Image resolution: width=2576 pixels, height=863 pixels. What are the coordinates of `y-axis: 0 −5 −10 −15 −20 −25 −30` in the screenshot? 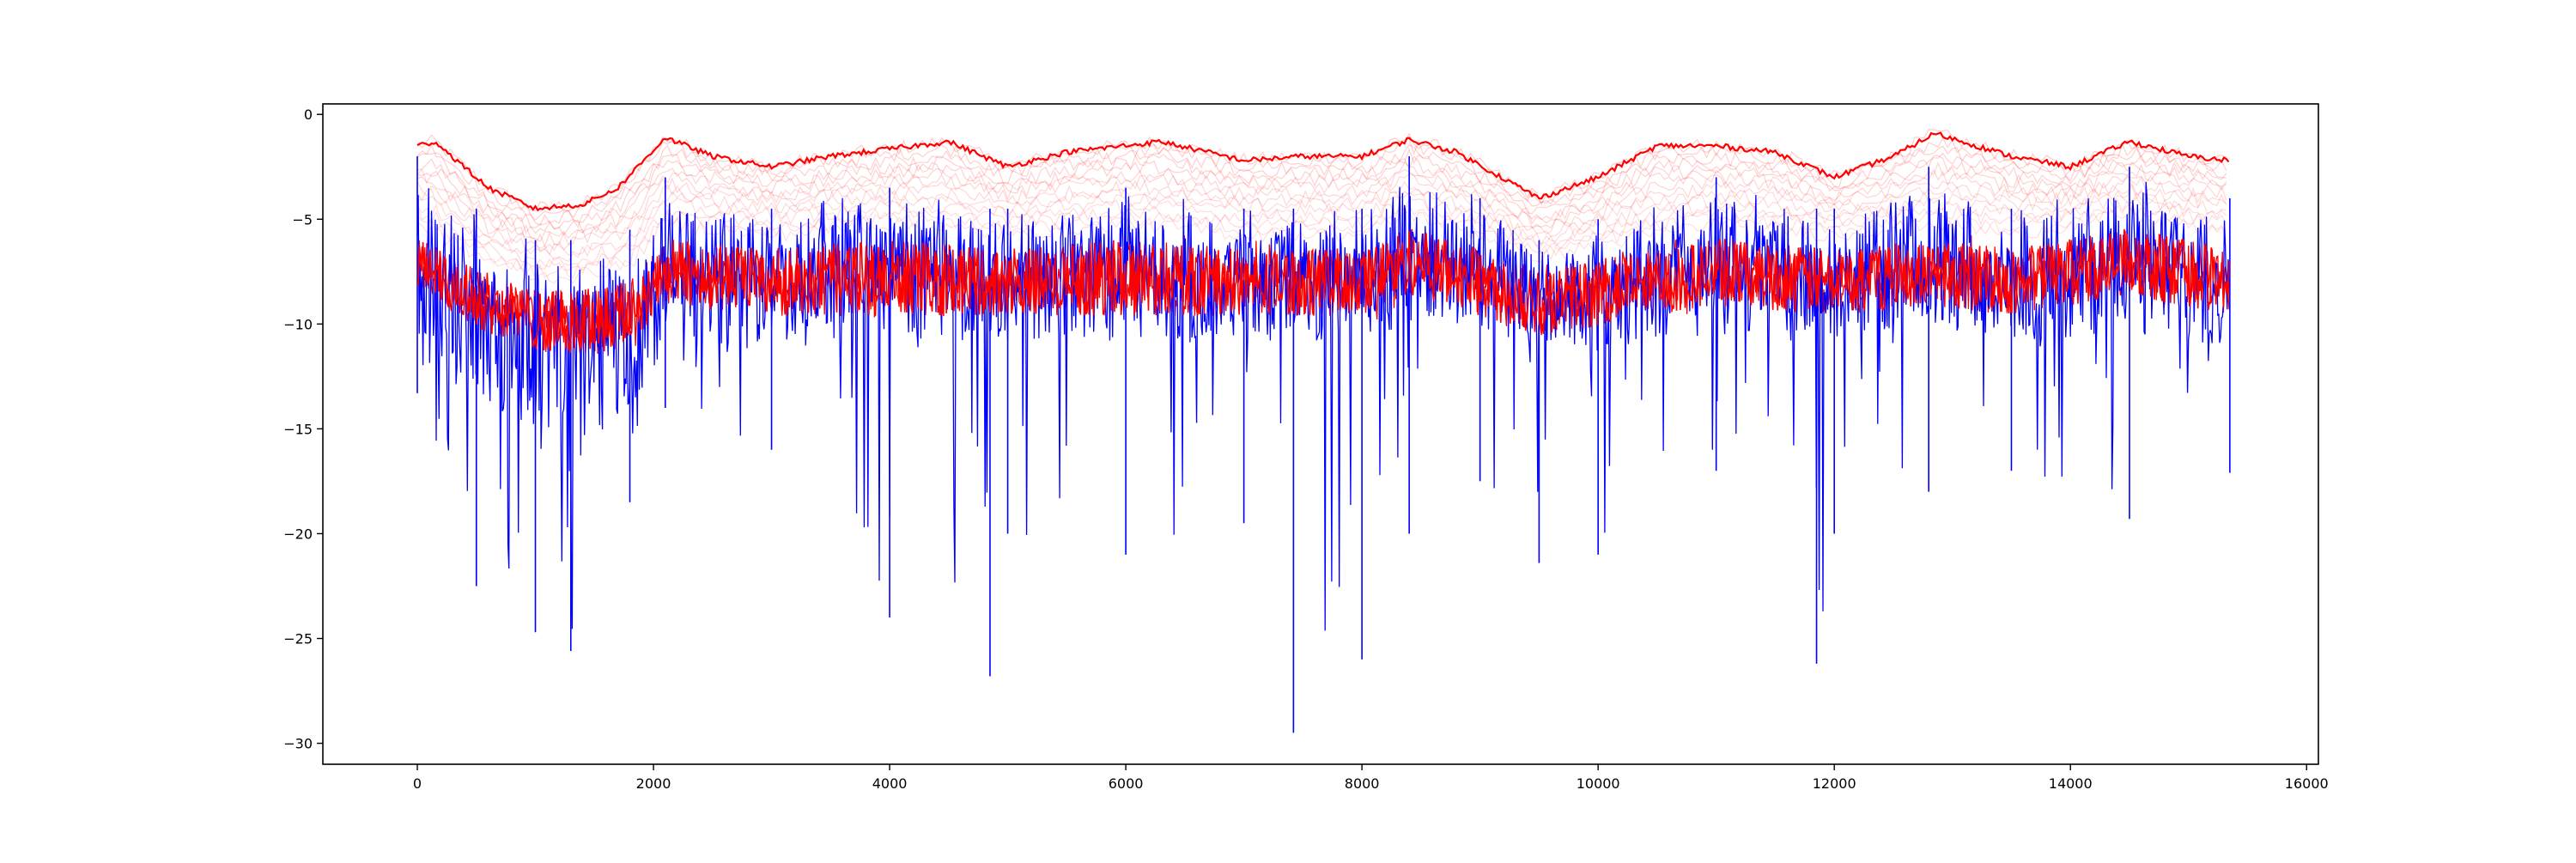 It's located at (303, 429).